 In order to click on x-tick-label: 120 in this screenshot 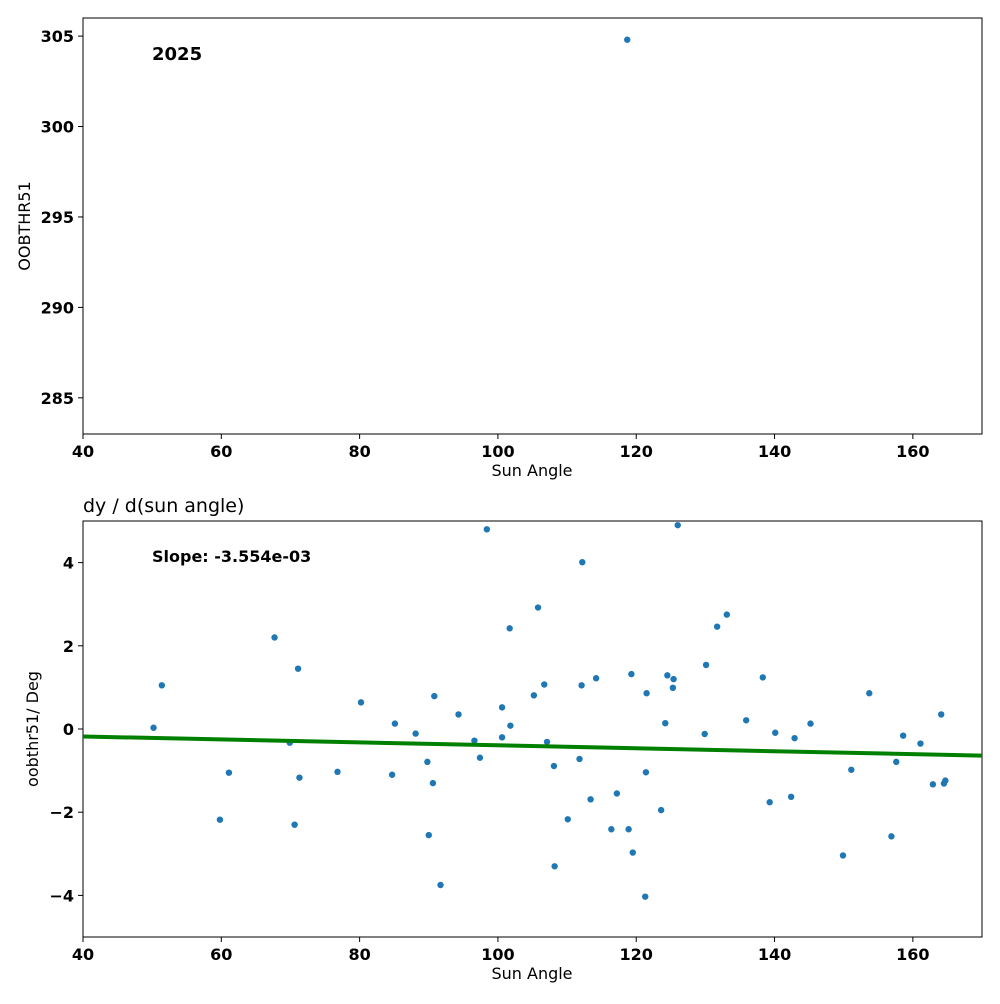, I will do `click(636, 451)`.